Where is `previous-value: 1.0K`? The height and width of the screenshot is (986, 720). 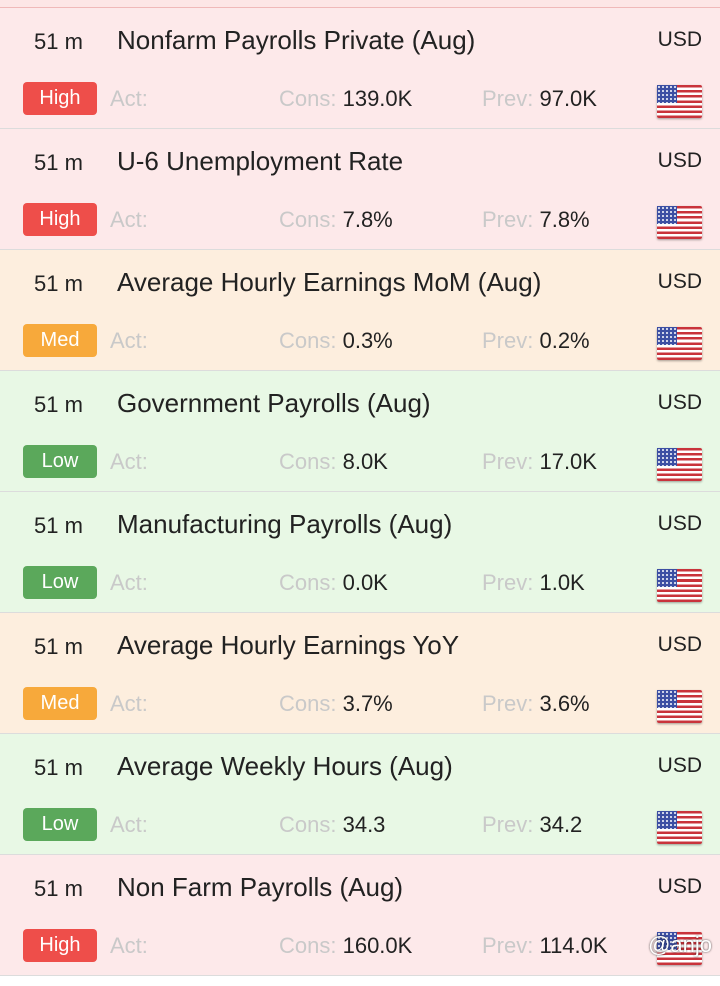
previous-value: 1.0K is located at coordinates (562, 582).